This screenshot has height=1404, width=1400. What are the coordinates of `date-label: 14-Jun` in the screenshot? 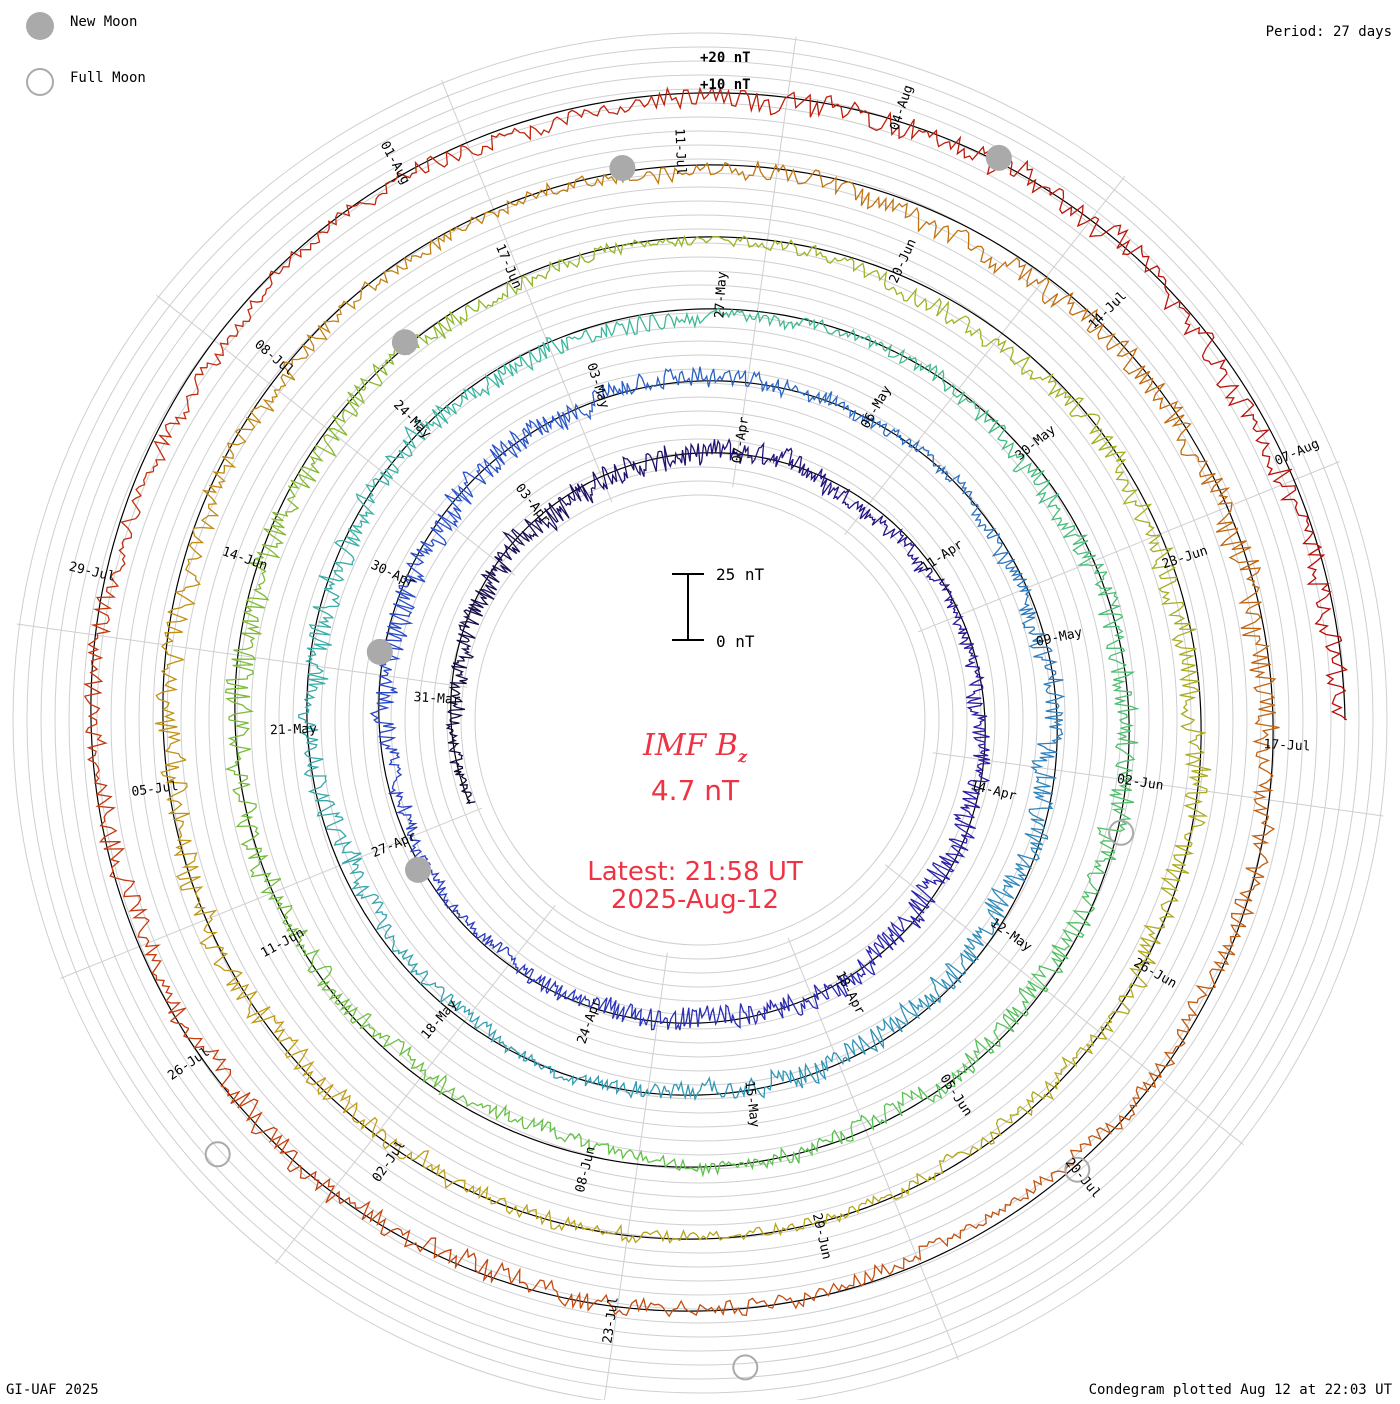 It's located at (244, 559).